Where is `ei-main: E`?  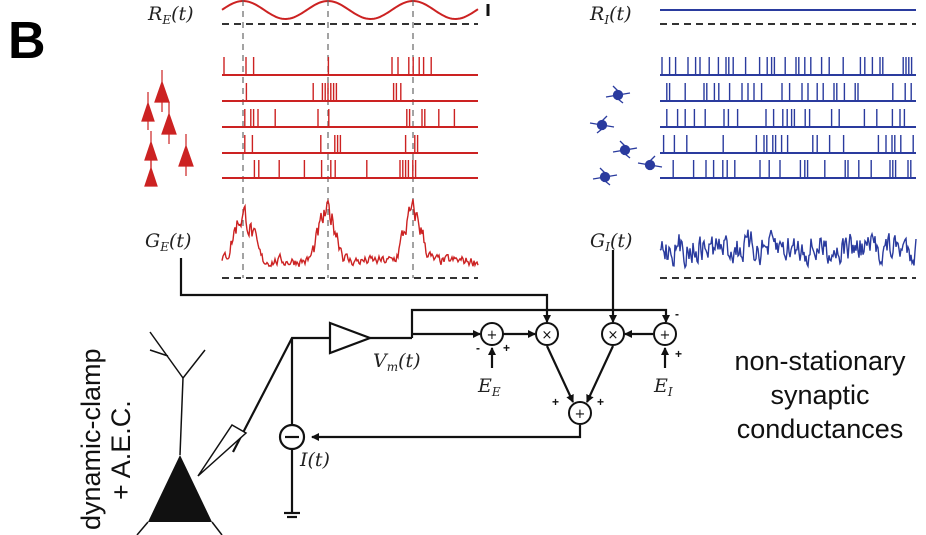
ei-main: E is located at coordinates (660, 386).